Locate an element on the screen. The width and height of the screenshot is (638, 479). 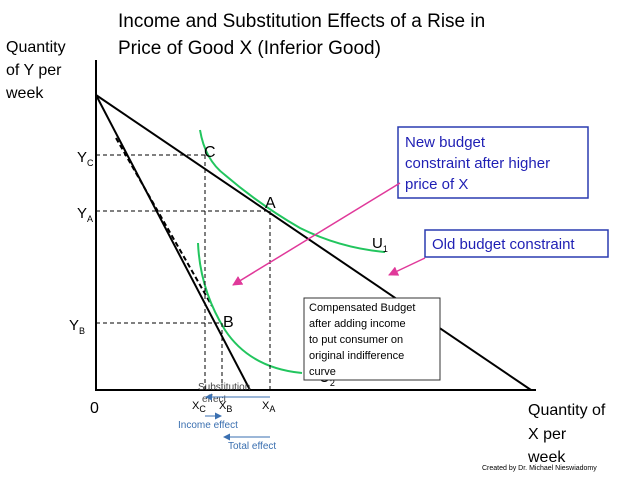
indifference-curve-u2 is located at coordinates (250, 308).